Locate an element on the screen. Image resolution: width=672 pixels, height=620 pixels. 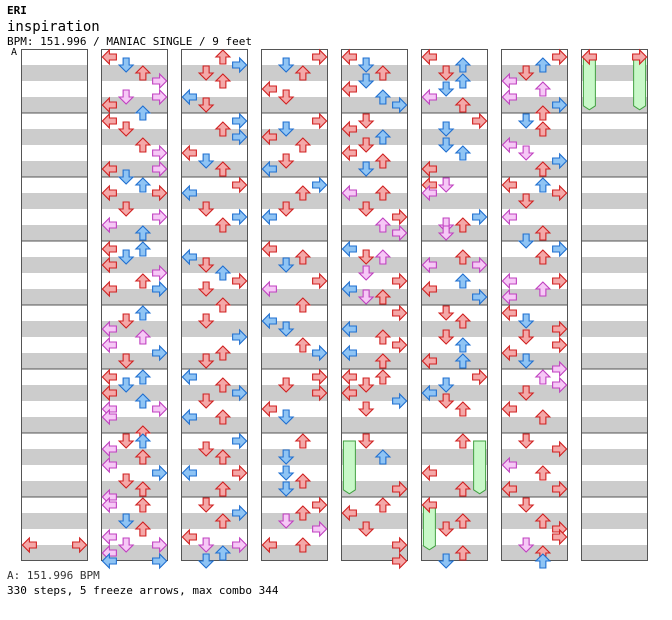
chart-meta: BPM: 151.996 / MANIAC SINGLE / 9 feet is located at coordinates (130, 41).